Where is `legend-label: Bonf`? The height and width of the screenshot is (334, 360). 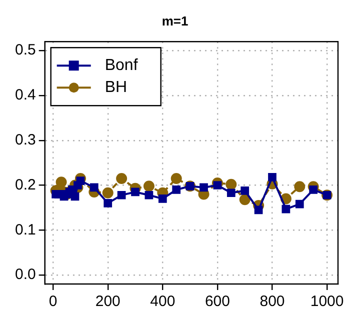 legend-label: Bonf is located at coordinates (121, 65).